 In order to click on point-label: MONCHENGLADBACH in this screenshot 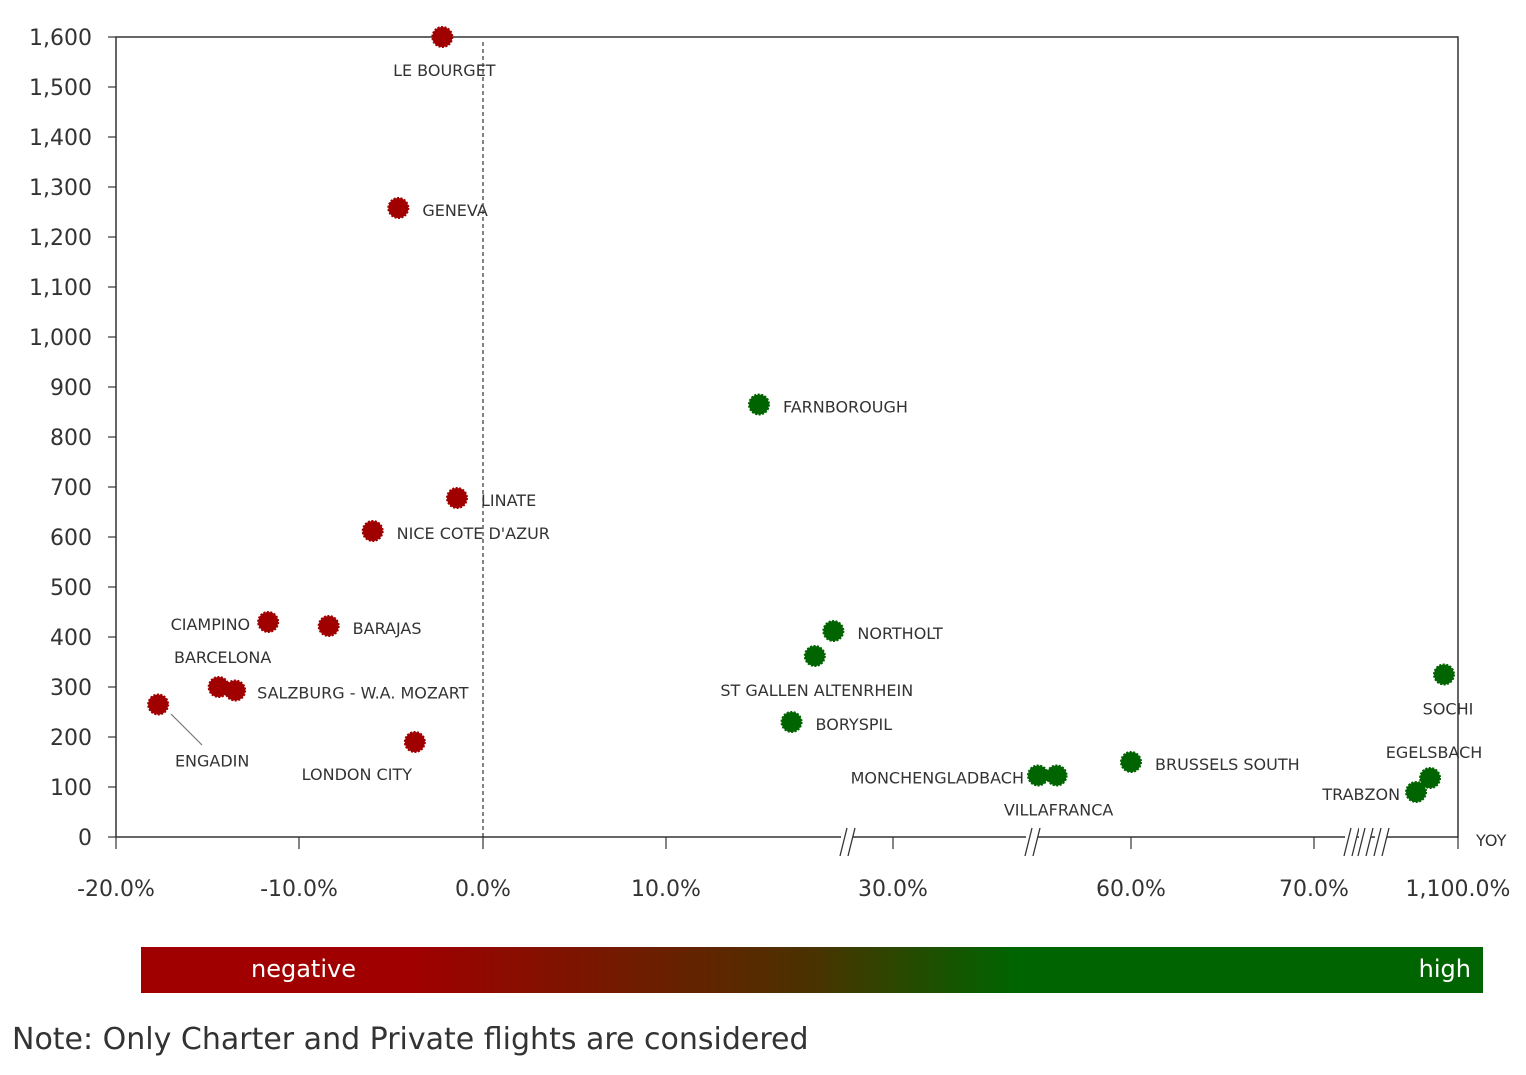, I will do `click(937, 778)`.